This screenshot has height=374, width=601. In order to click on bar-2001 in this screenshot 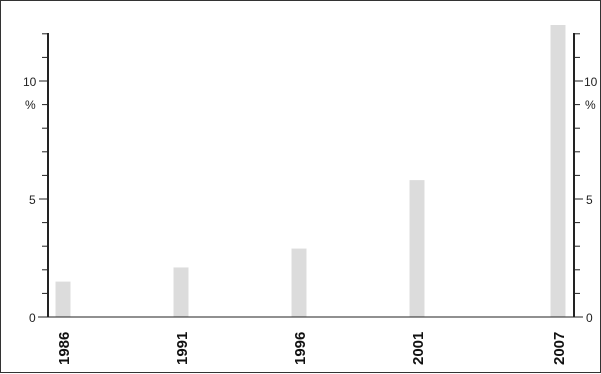, I will do `click(417, 248)`.